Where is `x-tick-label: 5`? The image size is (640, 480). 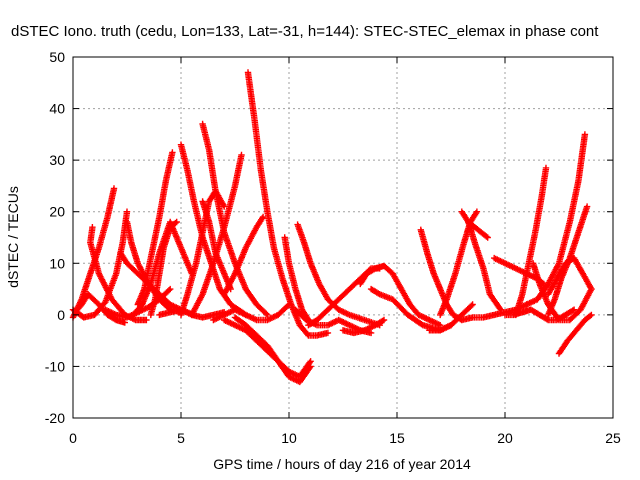
x-tick-label: 5 is located at coordinates (181, 438).